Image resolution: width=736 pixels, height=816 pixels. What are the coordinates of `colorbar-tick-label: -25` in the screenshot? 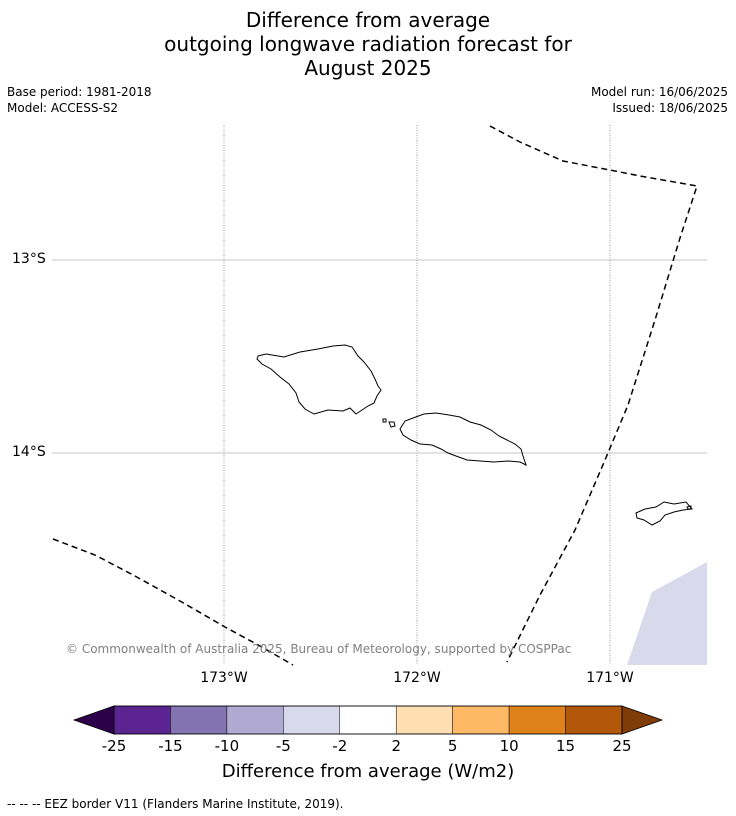 It's located at (114, 746).